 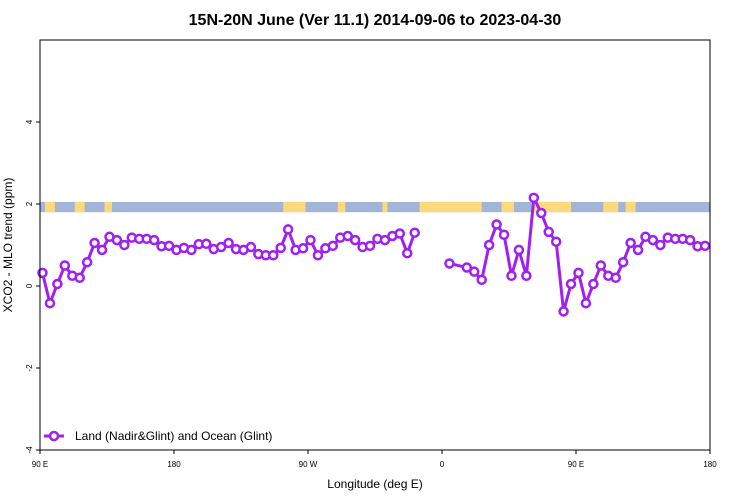 I want to click on ocean-band, so click(x=375, y=207).